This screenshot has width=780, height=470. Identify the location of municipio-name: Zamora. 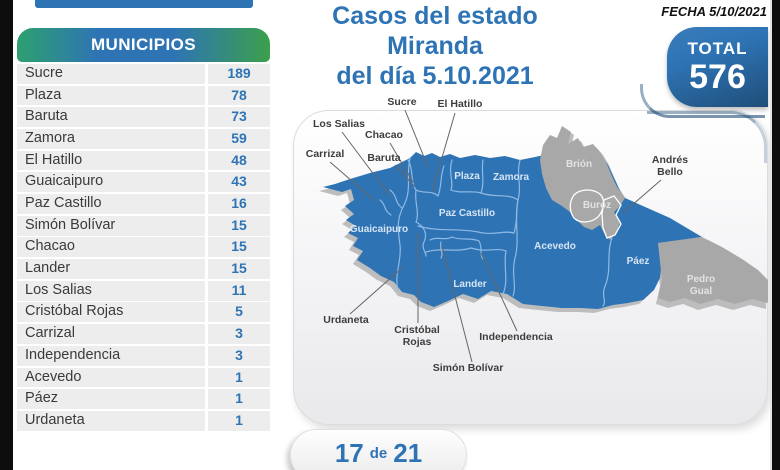
(111, 138).